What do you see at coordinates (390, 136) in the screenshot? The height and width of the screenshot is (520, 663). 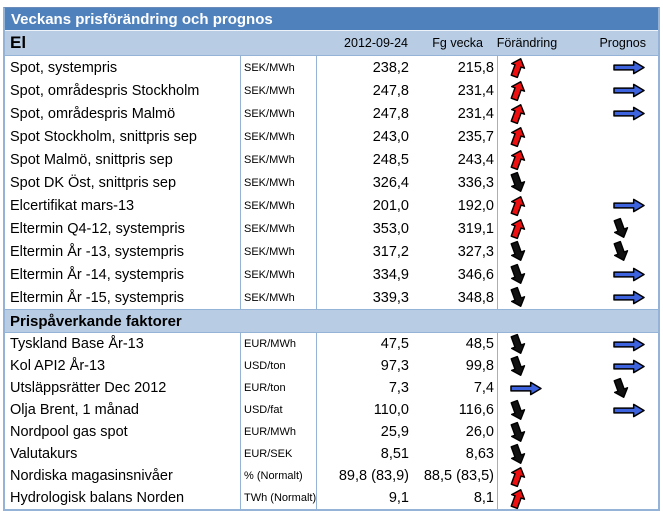 I see `current-value: 243,0` at bounding box center [390, 136].